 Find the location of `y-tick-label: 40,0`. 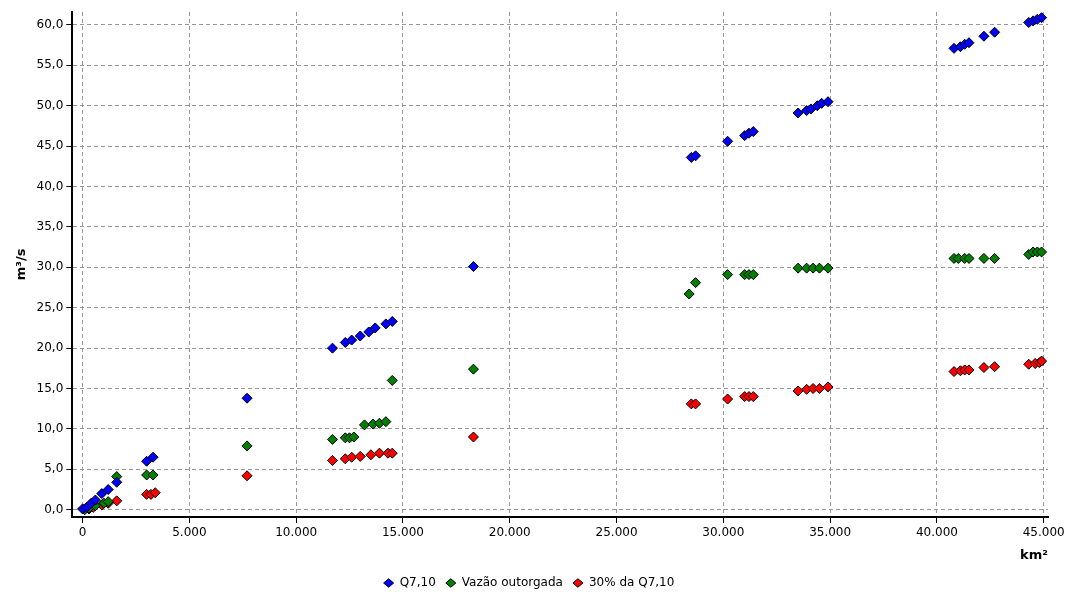

y-tick-label: 40,0 is located at coordinates (50, 185).